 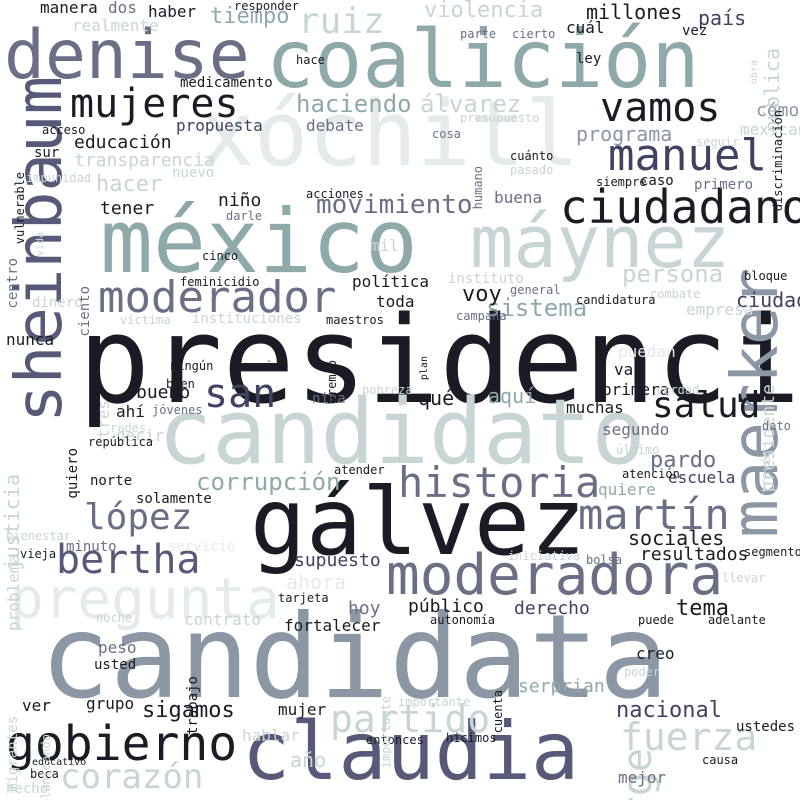 What do you see at coordinates (680, 207) in the screenshot?
I see `word: ciudadano` at bounding box center [680, 207].